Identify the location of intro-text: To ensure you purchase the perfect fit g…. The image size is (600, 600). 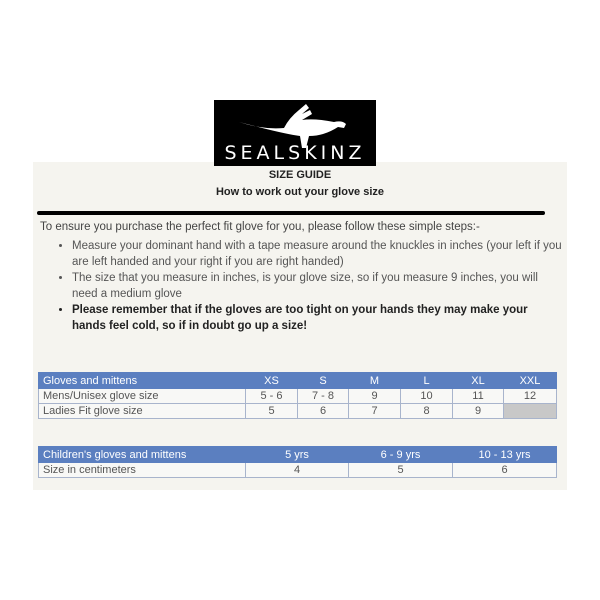
(260, 227).